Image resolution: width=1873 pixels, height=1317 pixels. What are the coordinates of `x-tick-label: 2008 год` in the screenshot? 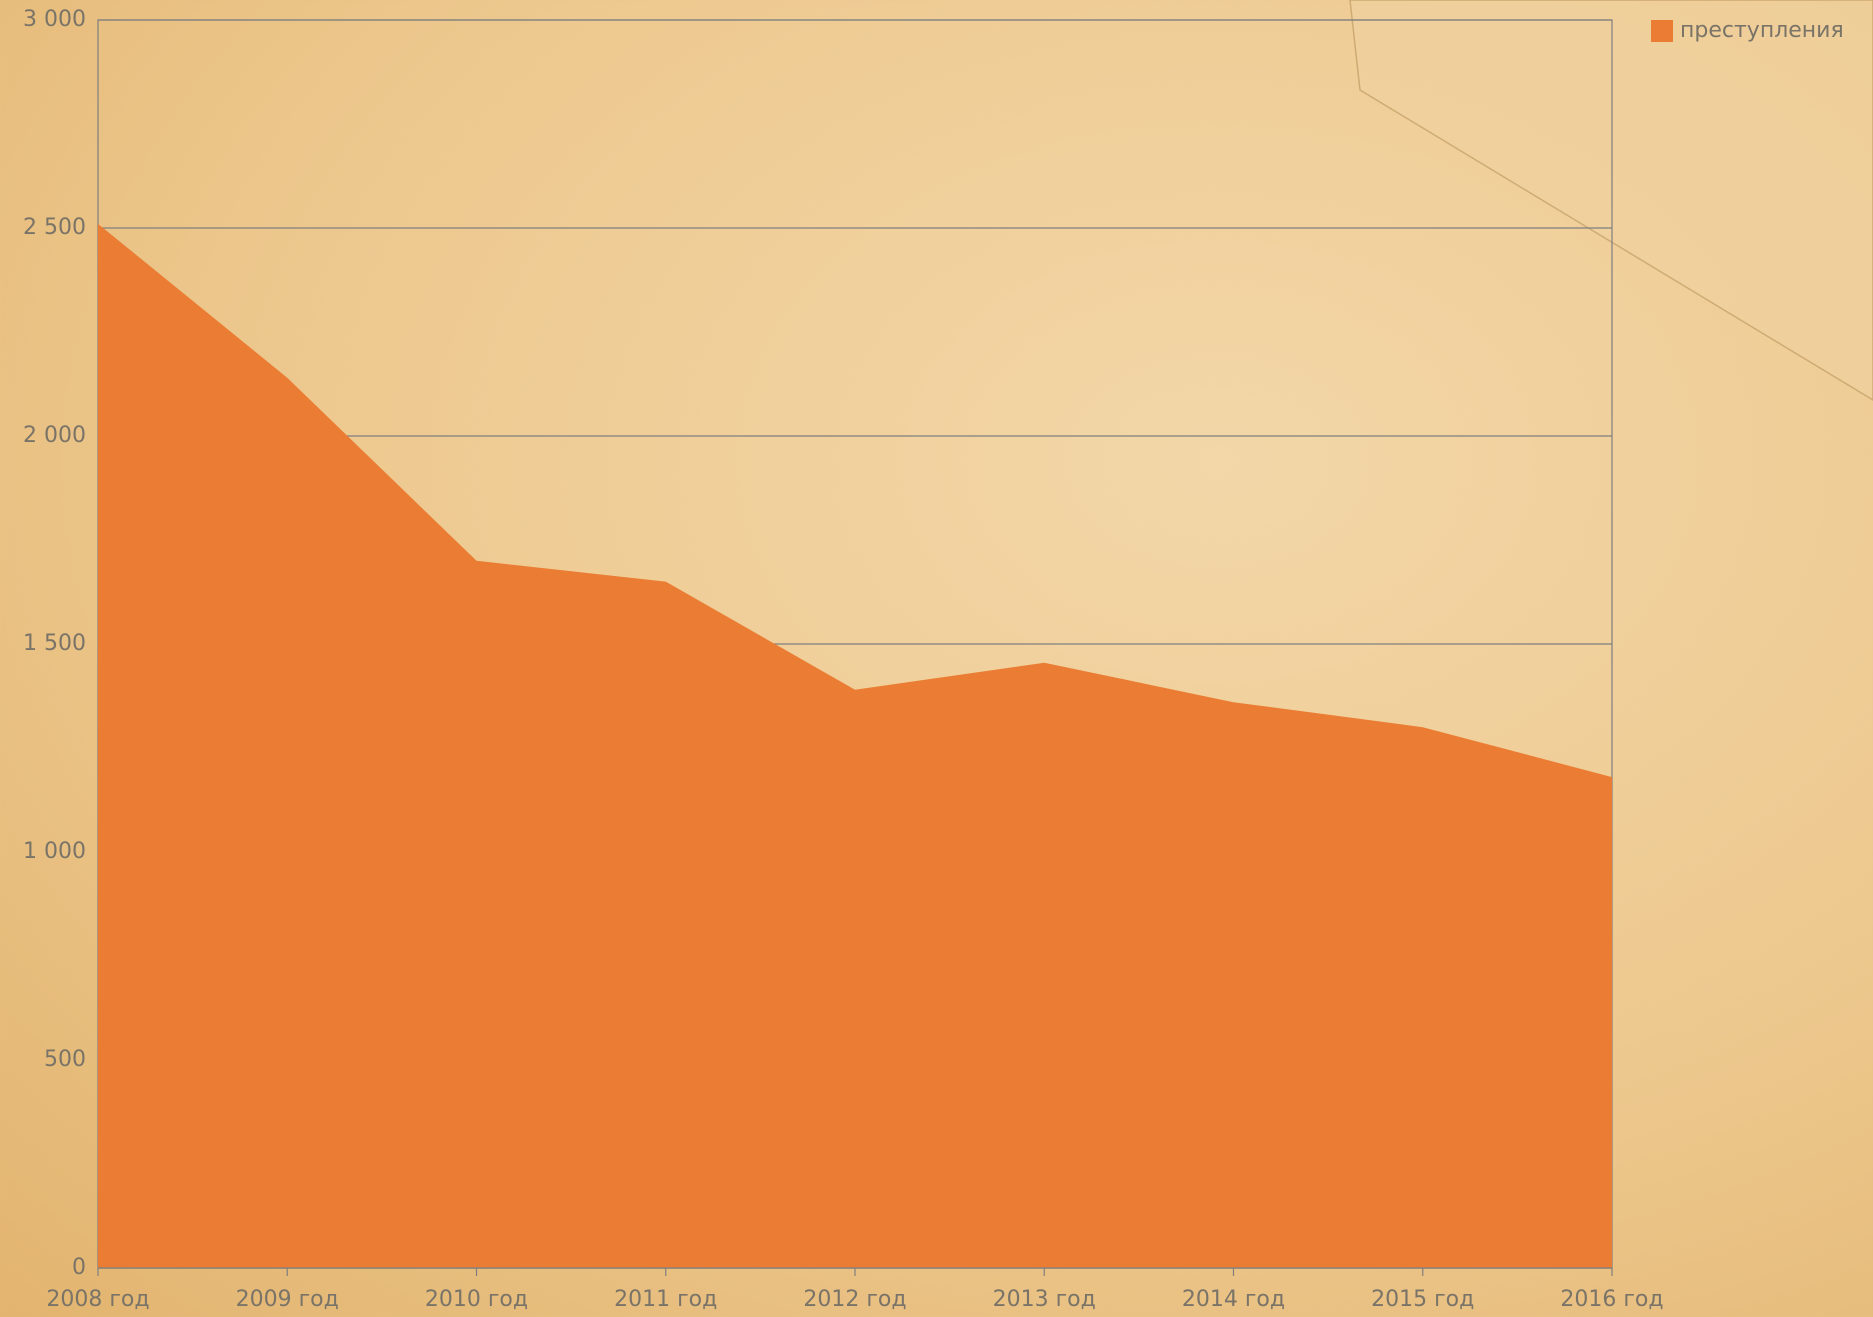 It's located at (97, 1299).